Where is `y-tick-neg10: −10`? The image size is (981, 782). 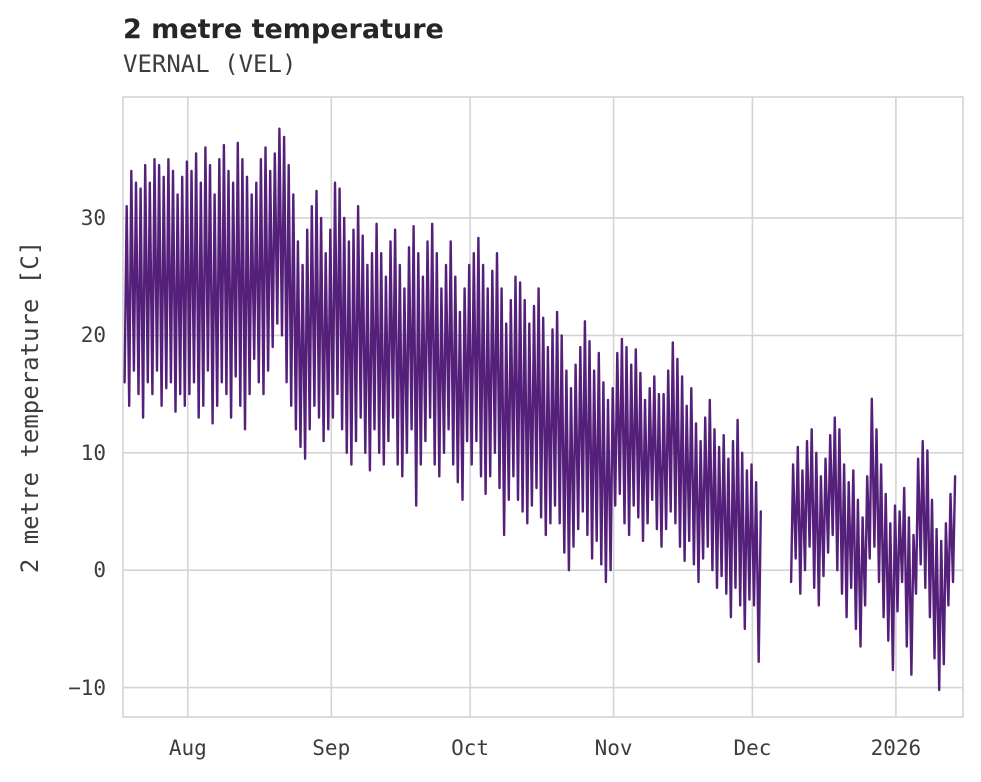
y-tick-neg10: −10 is located at coordinates (87, 687).